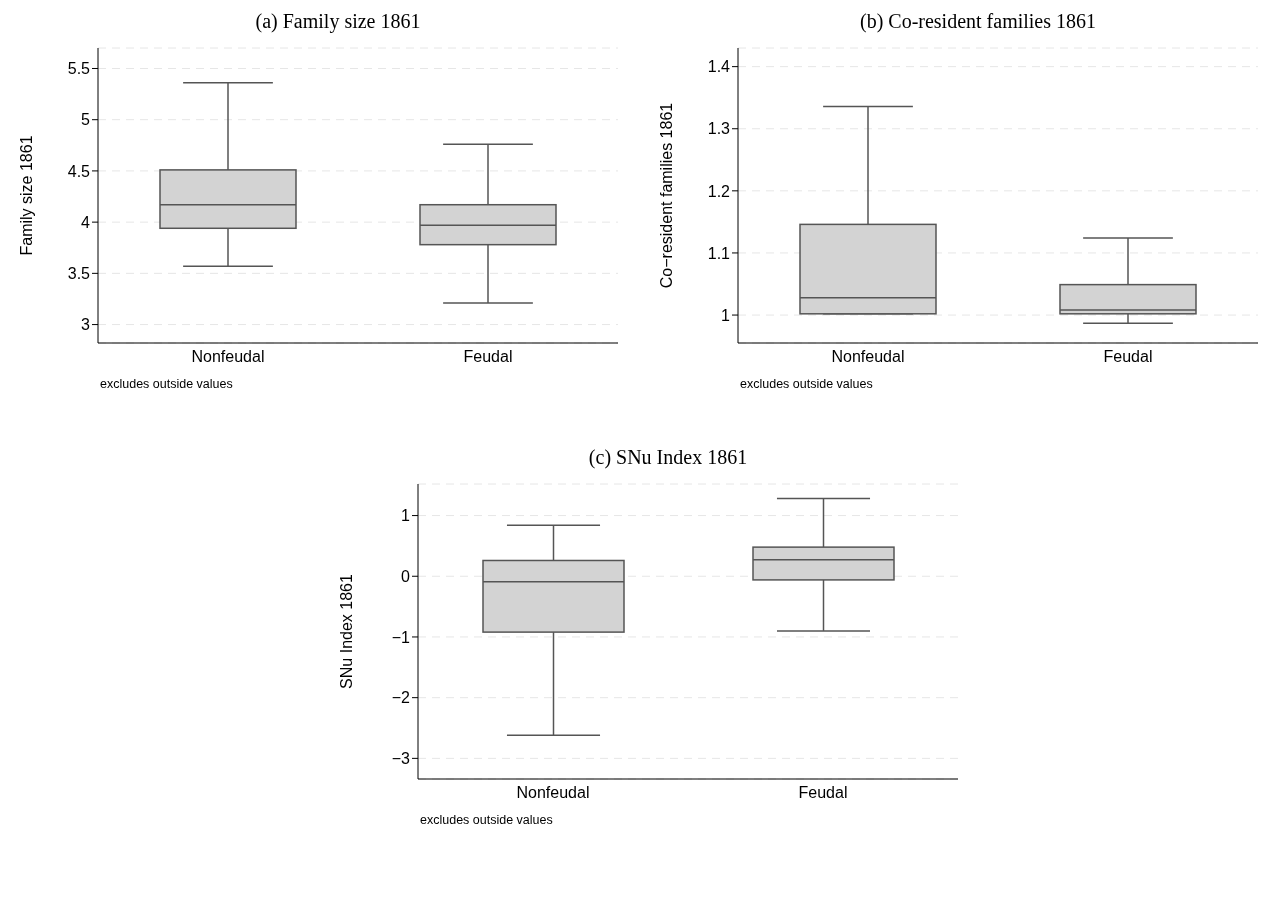 The image size is (1266, 901). Describe the element at coordinates (79, 69) in the screenshot. I see `y-tick-label: 5.5` at that location.